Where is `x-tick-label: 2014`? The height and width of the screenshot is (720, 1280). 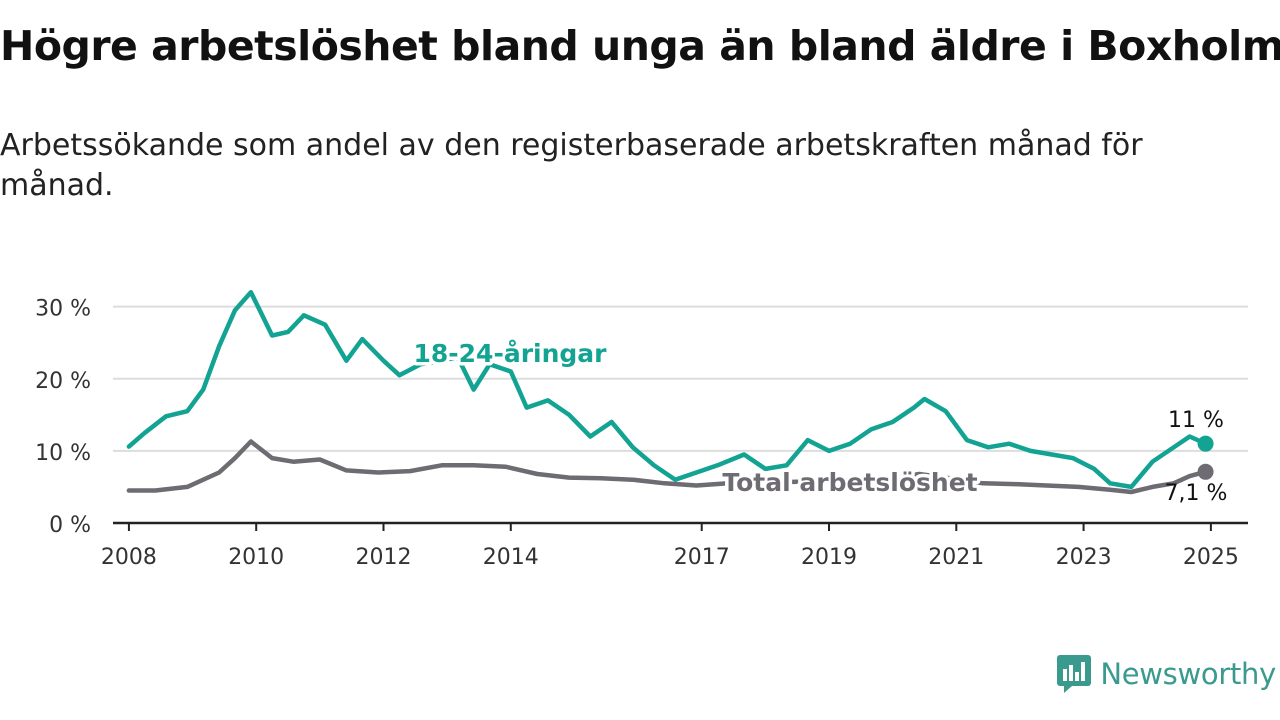
x-tick-label: 2014 is located at coordinates (511, 557).